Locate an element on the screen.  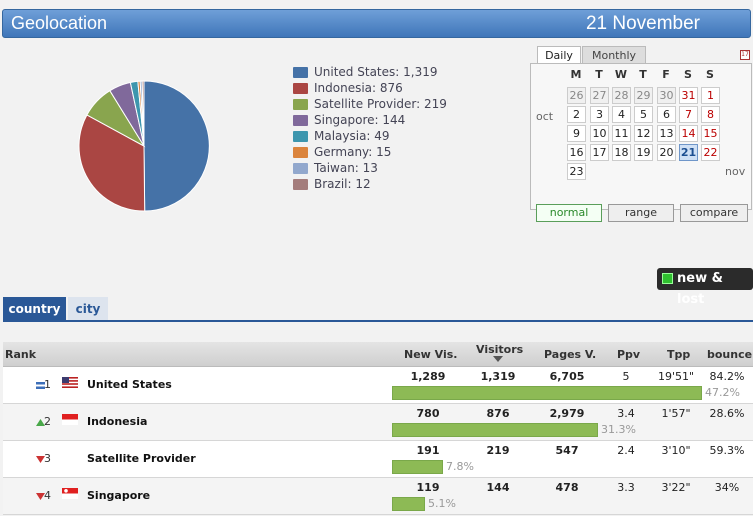
new-visitors-value: 1,289 is located at coordinates (428, 376).